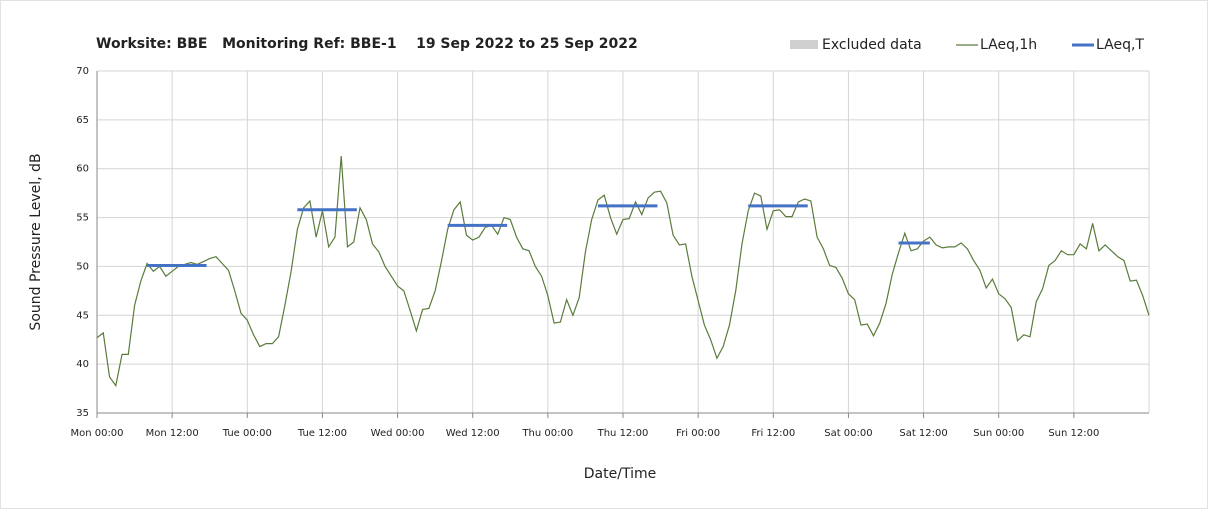 Image resolution: width=1208 pixels, height=509 pixels. What do you see at coordinates (473, 433) in the screenshot?
I see `x-tick-label: Wed 12:00` at bounding box center [473, 433].